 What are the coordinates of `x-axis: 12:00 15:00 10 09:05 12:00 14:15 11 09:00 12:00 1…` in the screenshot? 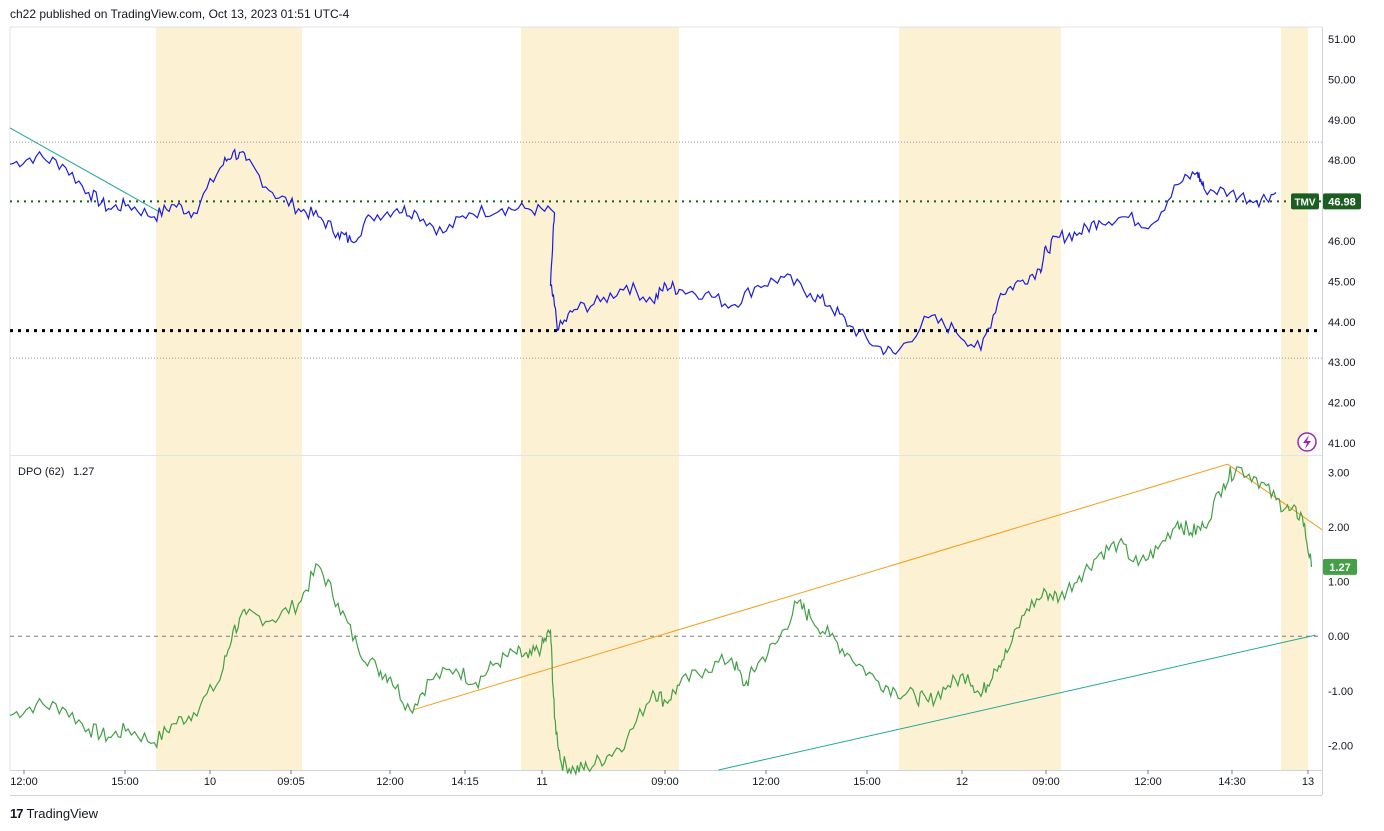 It's located at (662, 779).